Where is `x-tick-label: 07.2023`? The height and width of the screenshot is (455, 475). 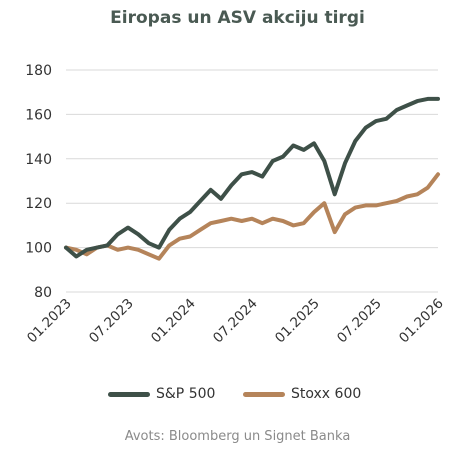
x-tick-label: 07.2023 is located at coordinates (111, 321).